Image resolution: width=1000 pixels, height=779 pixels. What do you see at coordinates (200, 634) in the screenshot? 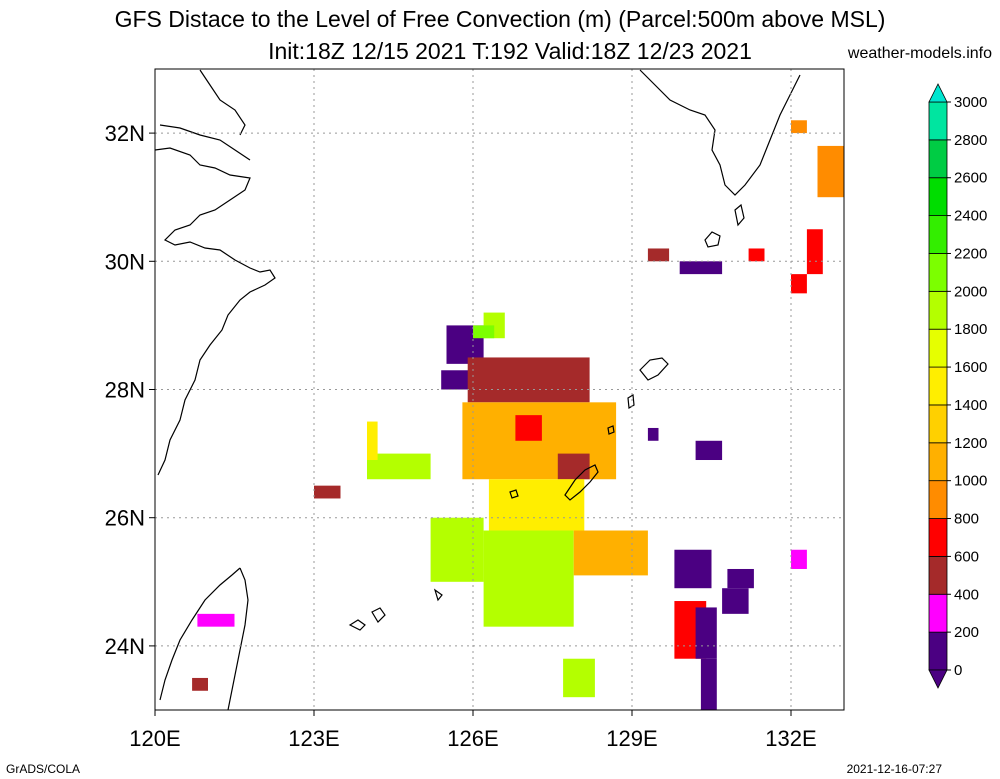
I see `coastline-taiwan` at bounding box center [200, 634].